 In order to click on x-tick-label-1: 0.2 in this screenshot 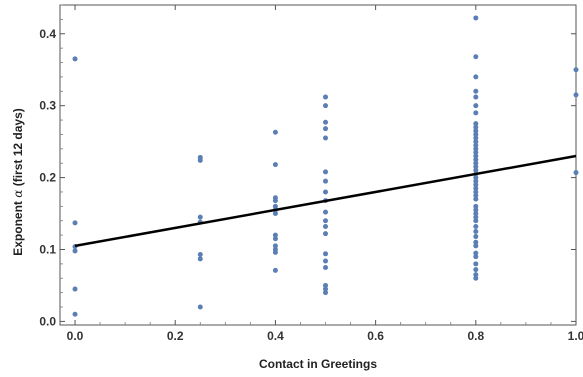, I will do `click(175, 336)`.